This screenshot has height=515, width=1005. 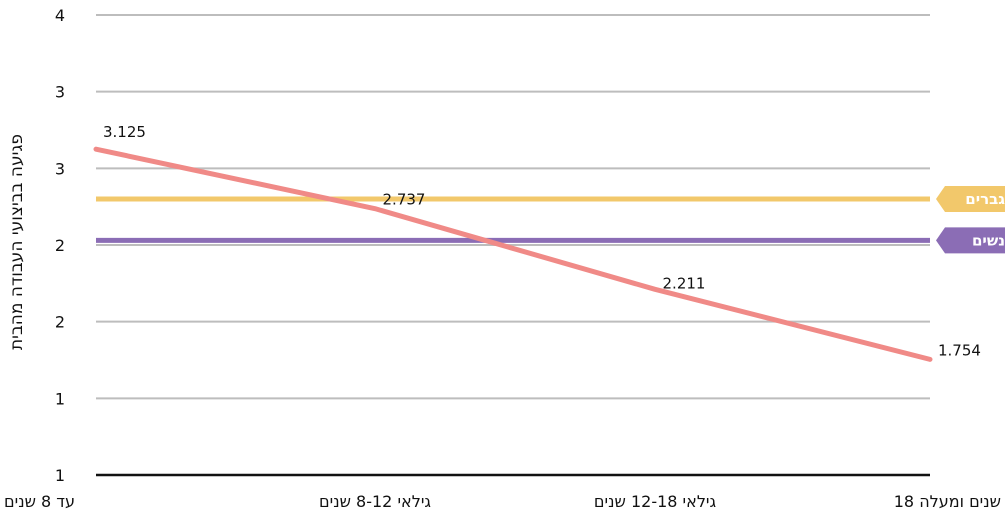 What do you see at coordinates (959, 350) in the screenshot?
I see `data-label: 1.754` at bounding box center [959, 350].